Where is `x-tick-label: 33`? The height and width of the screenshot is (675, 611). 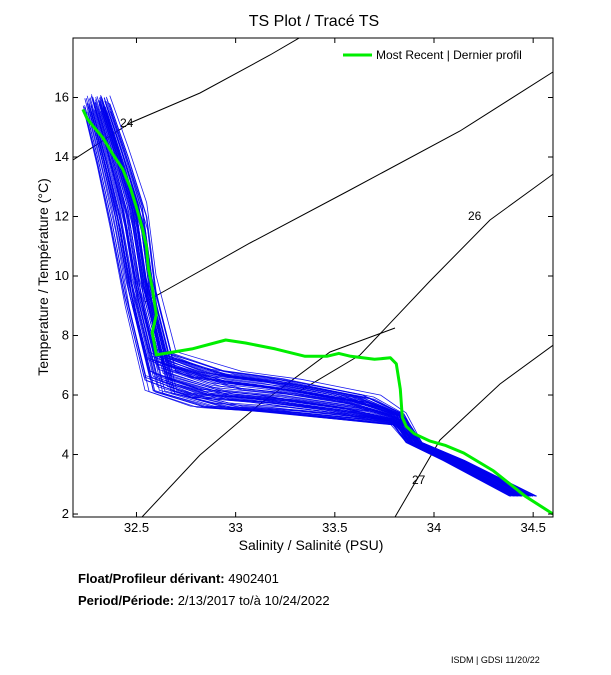
x-tick-label: 33 is located at coordinates (235, 527).